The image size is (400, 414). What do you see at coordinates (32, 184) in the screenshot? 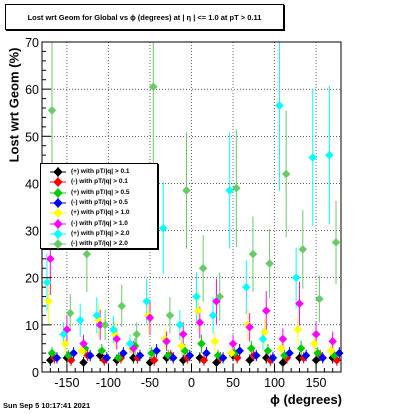
I see `y-tick-label: 40` at bounding box center [32, 184].